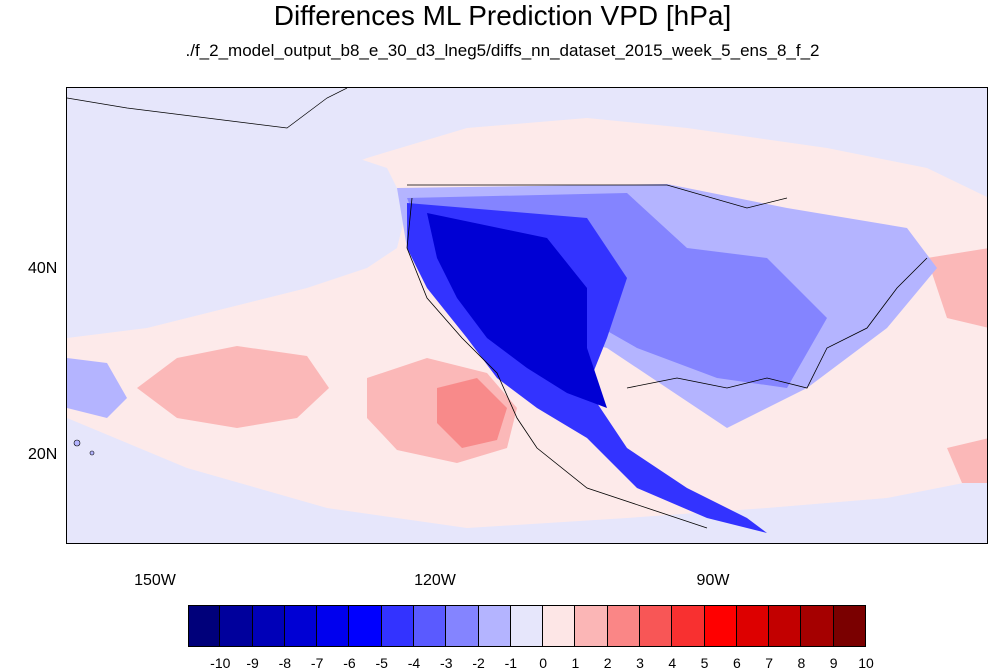  Describe the element at coordinates (672, 663) in the screenshot. I see `colorbar-label: 4` at that location.